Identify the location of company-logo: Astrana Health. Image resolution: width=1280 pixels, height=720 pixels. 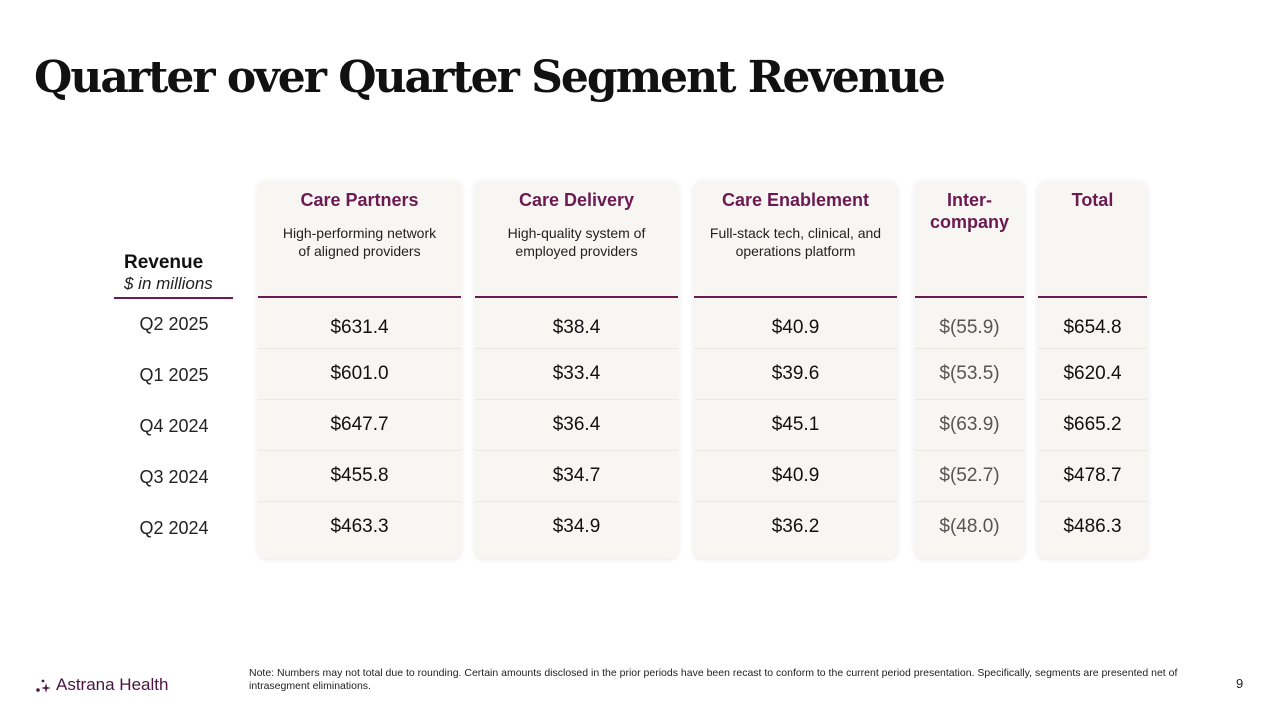
(101, 685).